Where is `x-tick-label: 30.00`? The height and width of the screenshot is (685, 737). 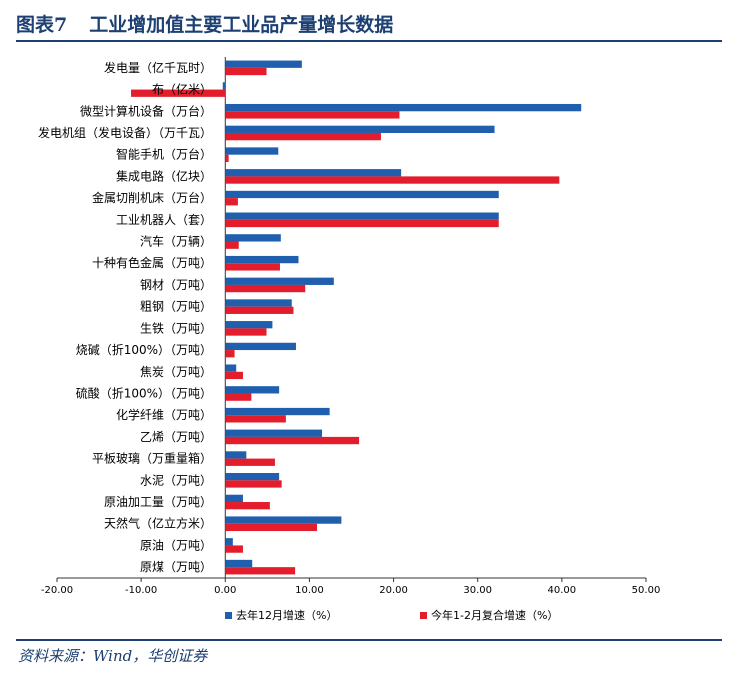 x-tick-label: 30.00 is located at coordinates (477, 590).